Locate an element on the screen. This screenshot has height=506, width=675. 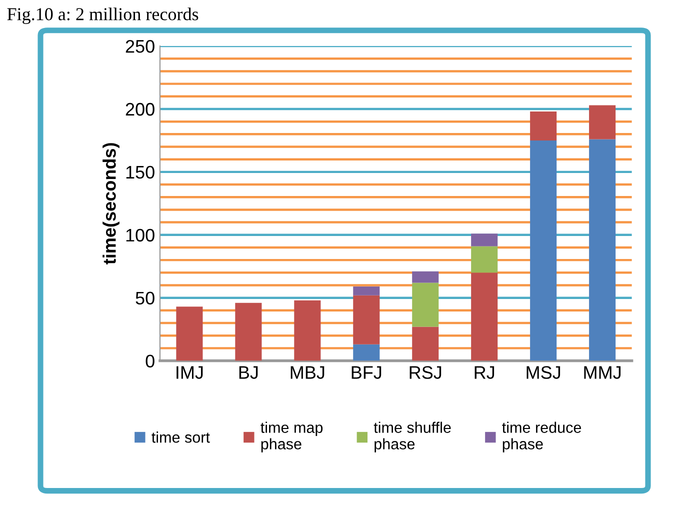
legend-label: time sort is located at coordinates (181, 437).